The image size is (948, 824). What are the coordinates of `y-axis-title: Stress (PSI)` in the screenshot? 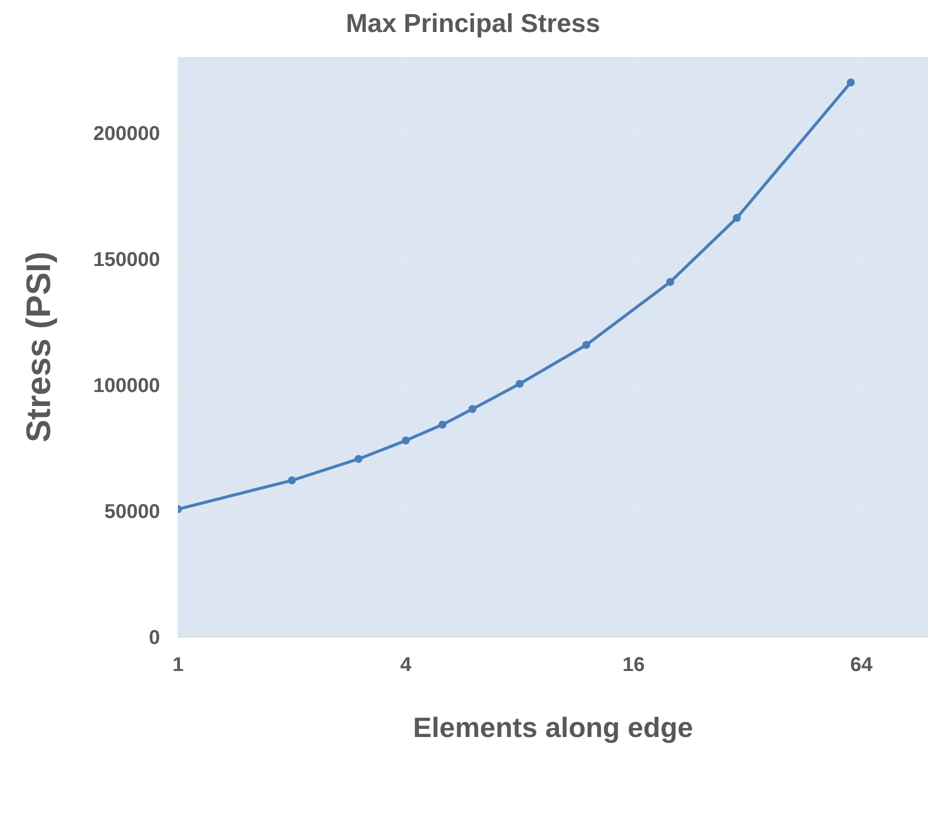 It's located at (39, 347).